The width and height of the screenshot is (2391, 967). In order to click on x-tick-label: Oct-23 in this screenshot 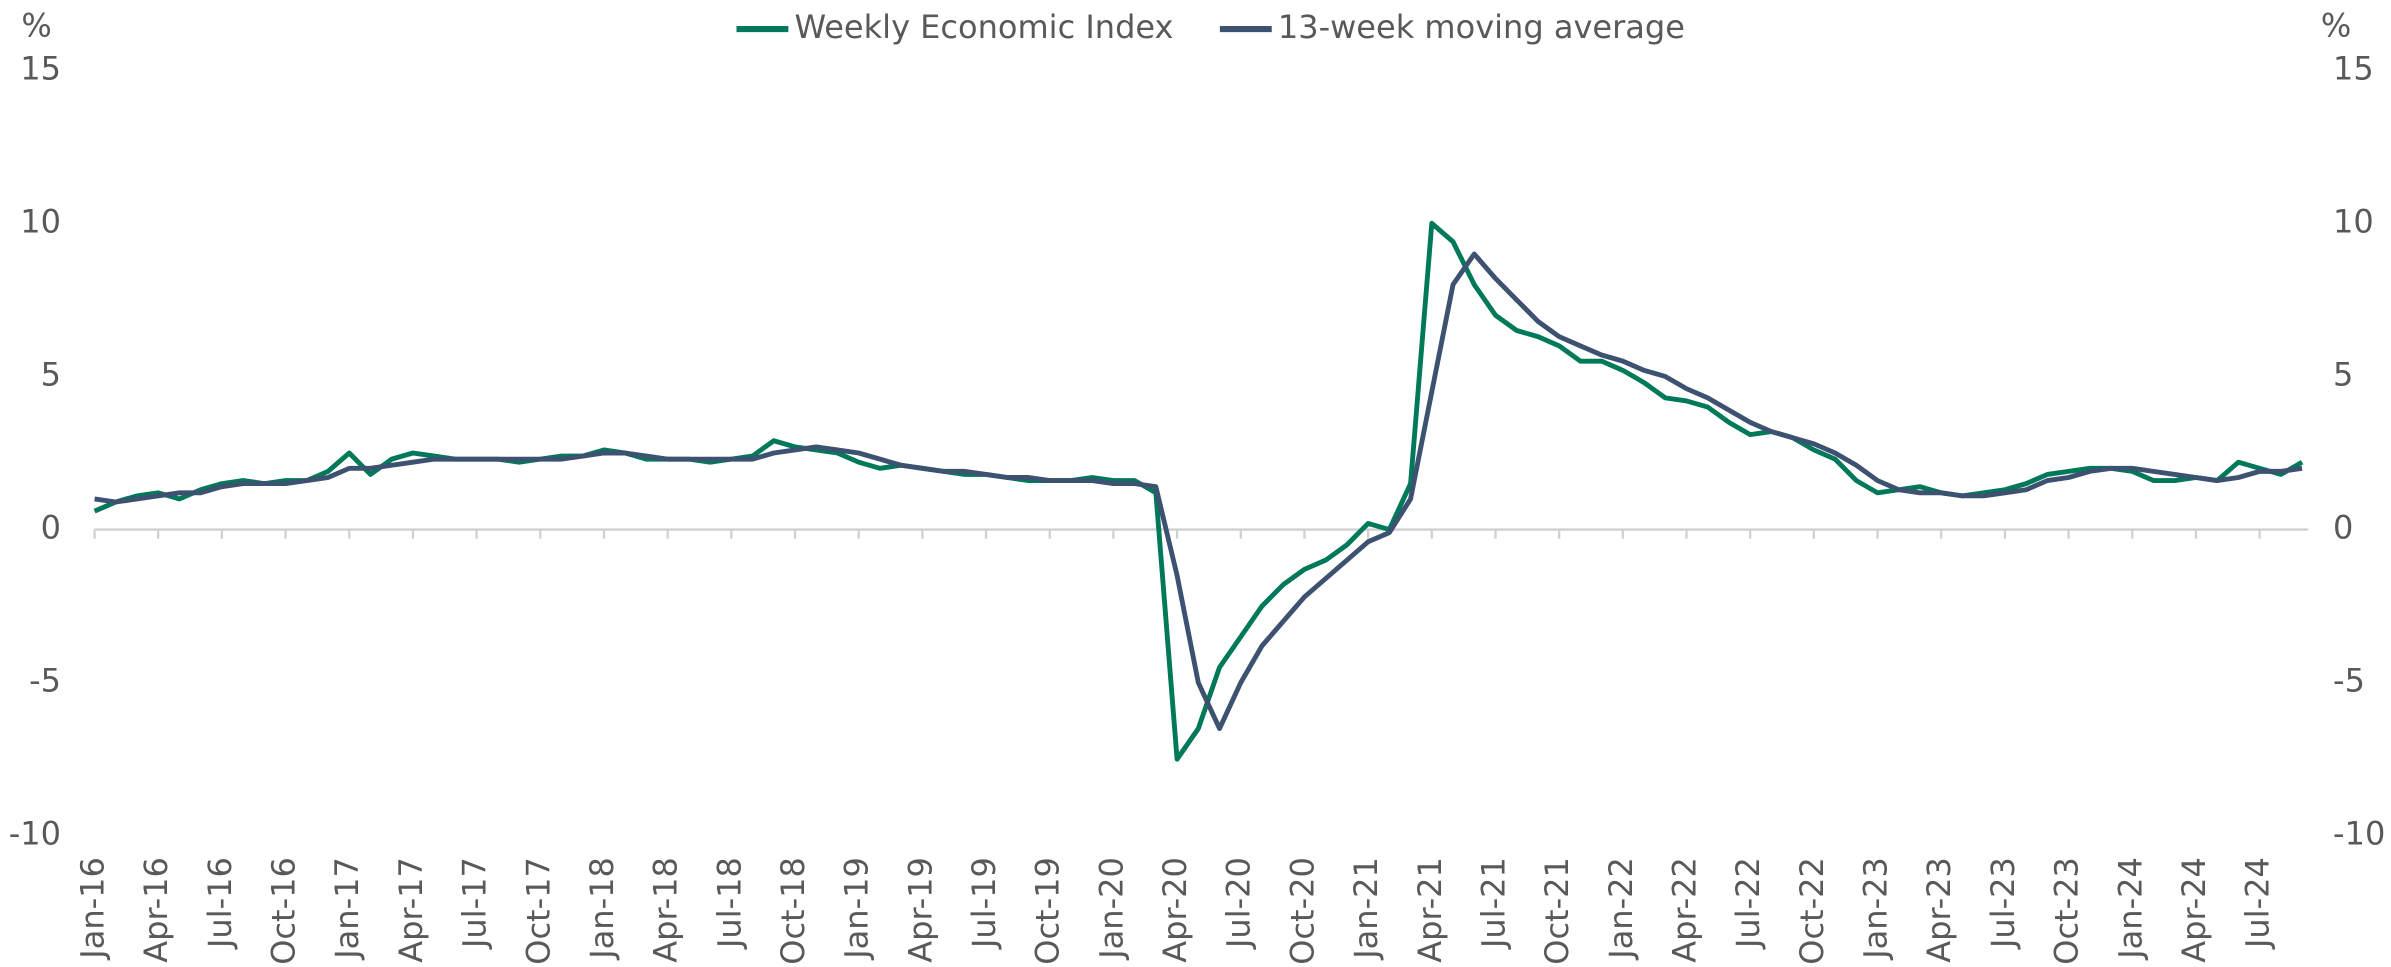, I will do `click(2067, 911)`.